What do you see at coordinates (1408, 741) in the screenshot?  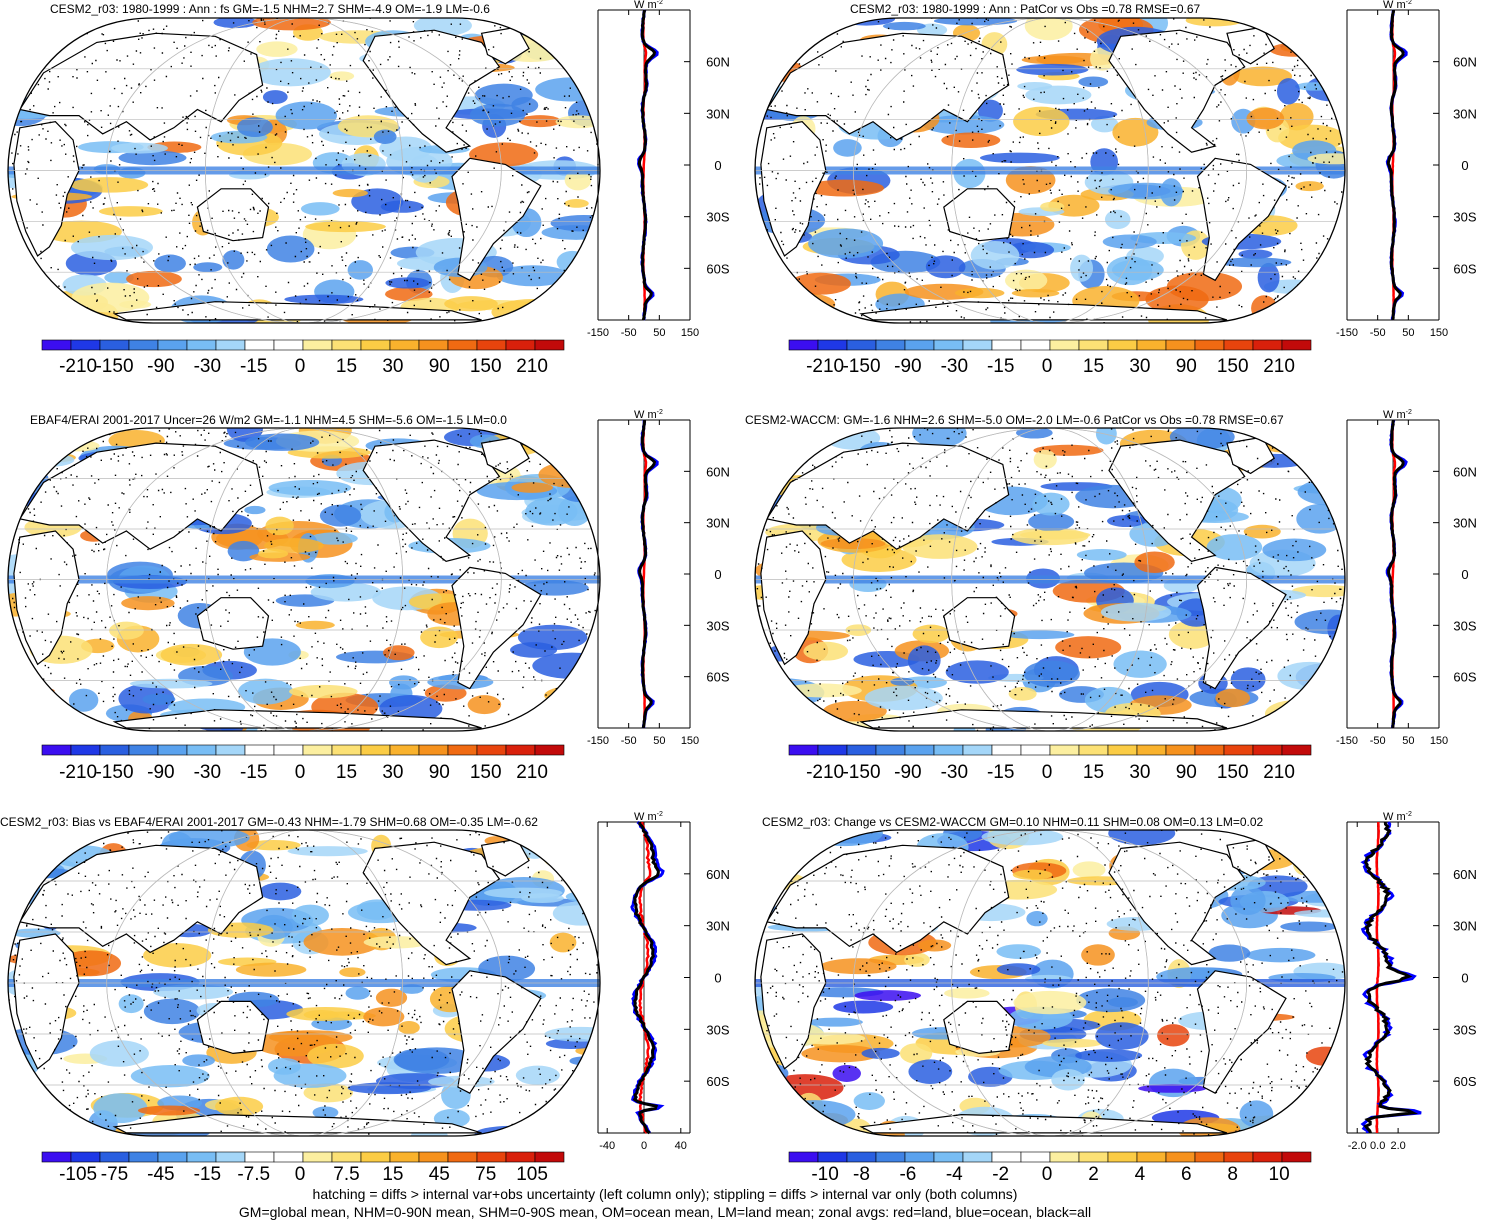 I see `zonal-x-tick-label: 50` at bounding box center [1408, 741].